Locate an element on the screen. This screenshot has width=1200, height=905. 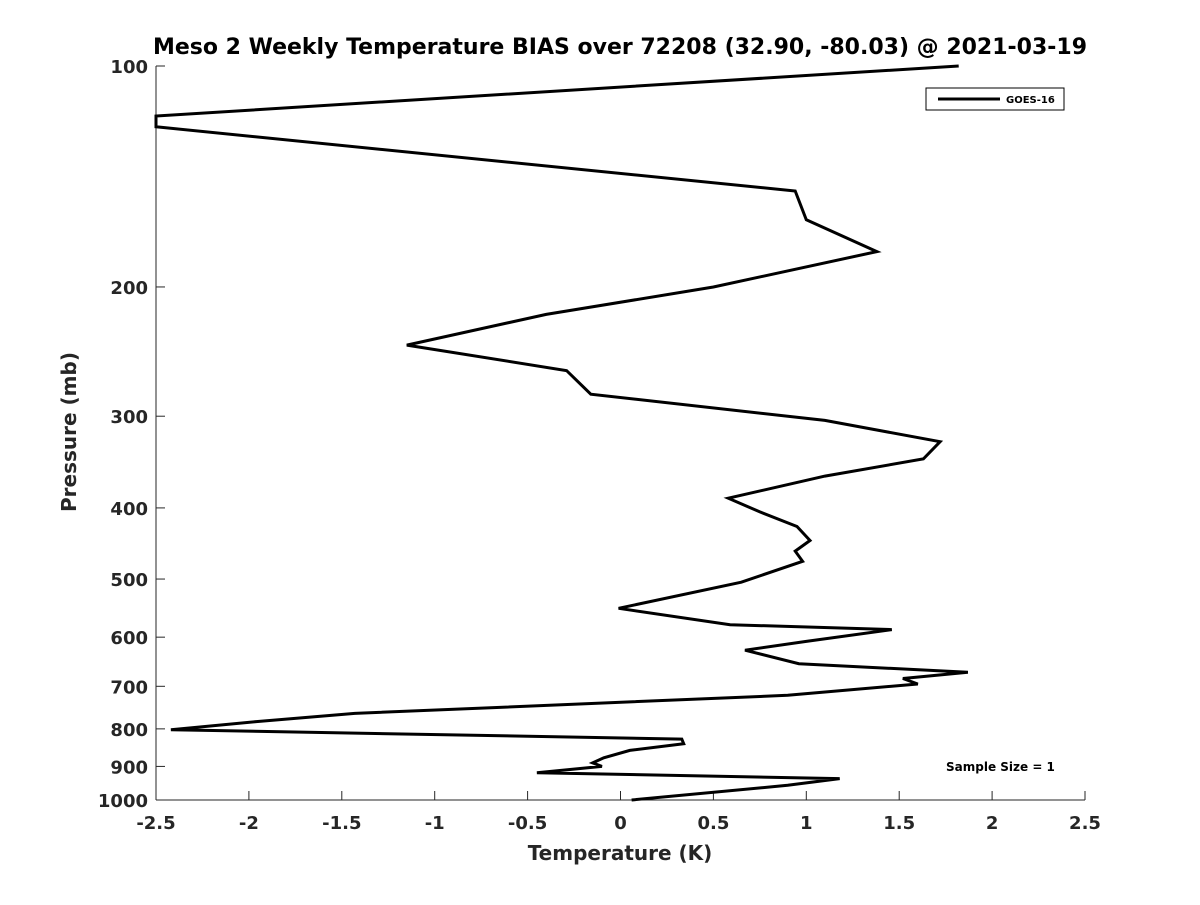
y-axis-label: Pressure (mb) is located at coordinates (69, 432).